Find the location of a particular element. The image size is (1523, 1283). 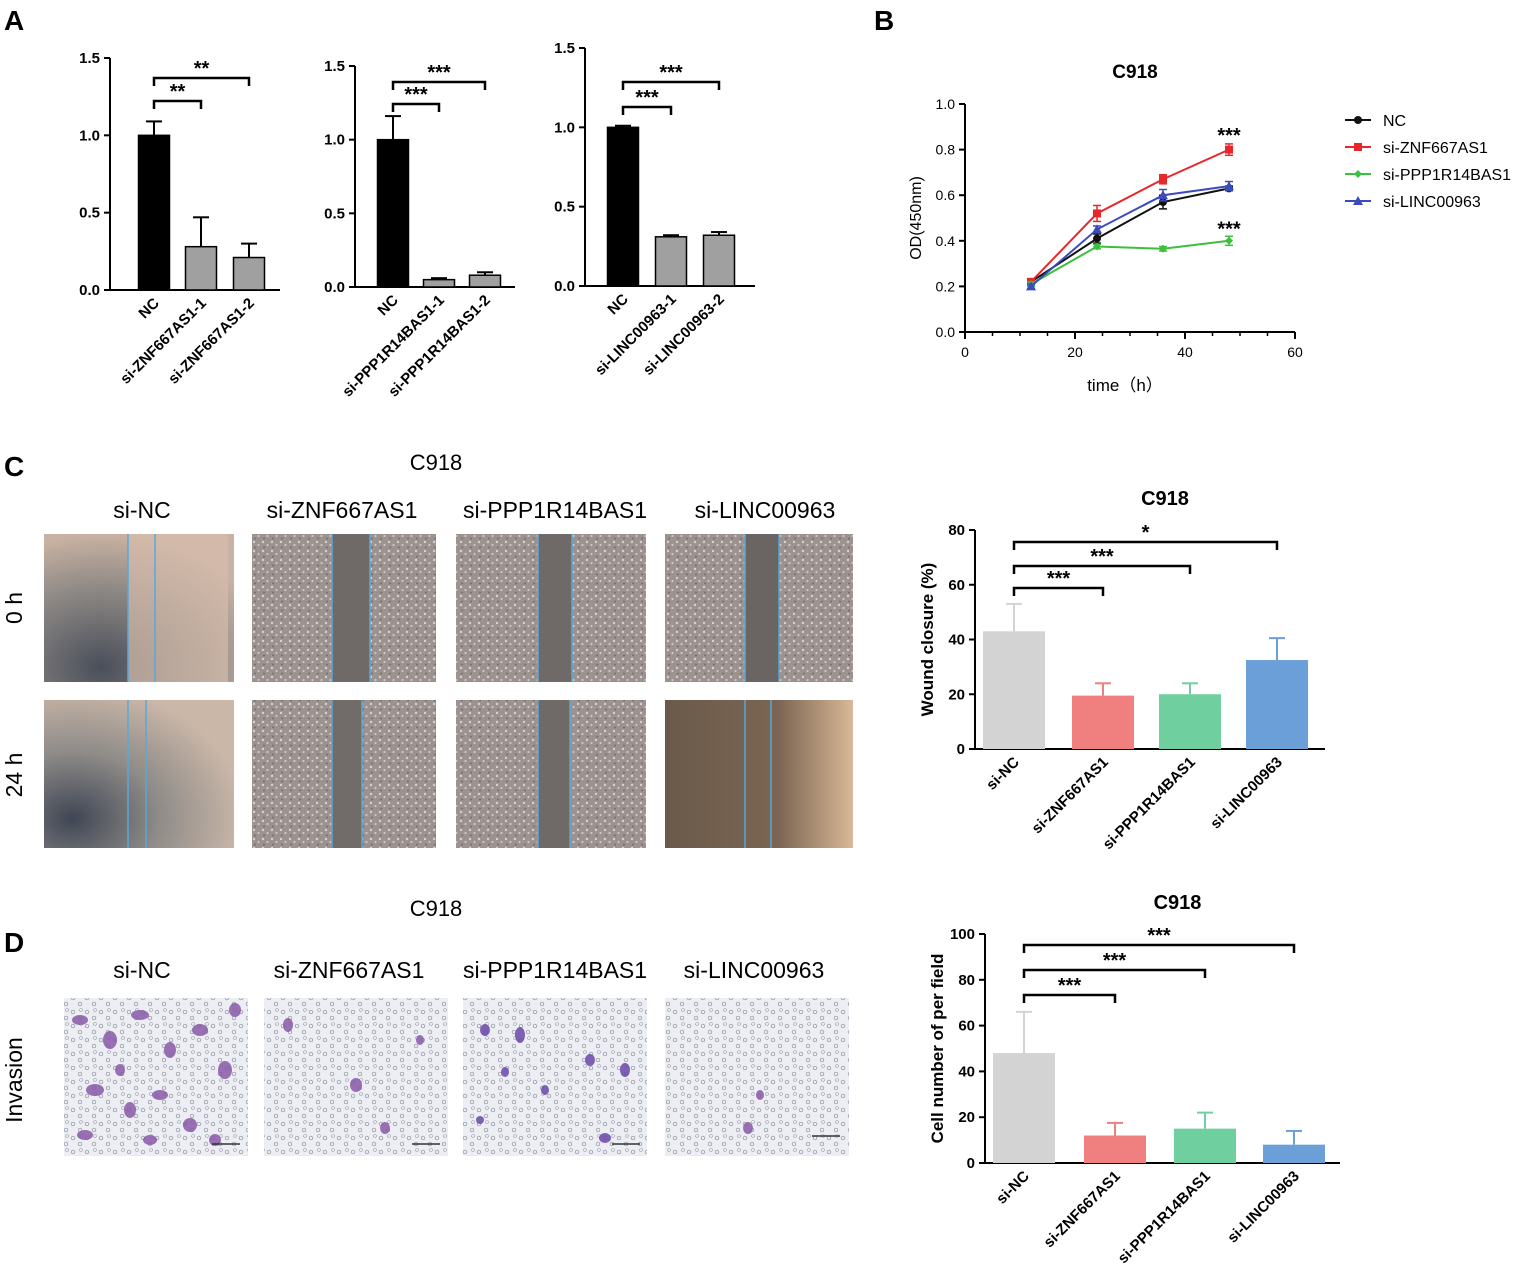

y-axis-label: OD(450nm) is located at coordinates (916, 218).